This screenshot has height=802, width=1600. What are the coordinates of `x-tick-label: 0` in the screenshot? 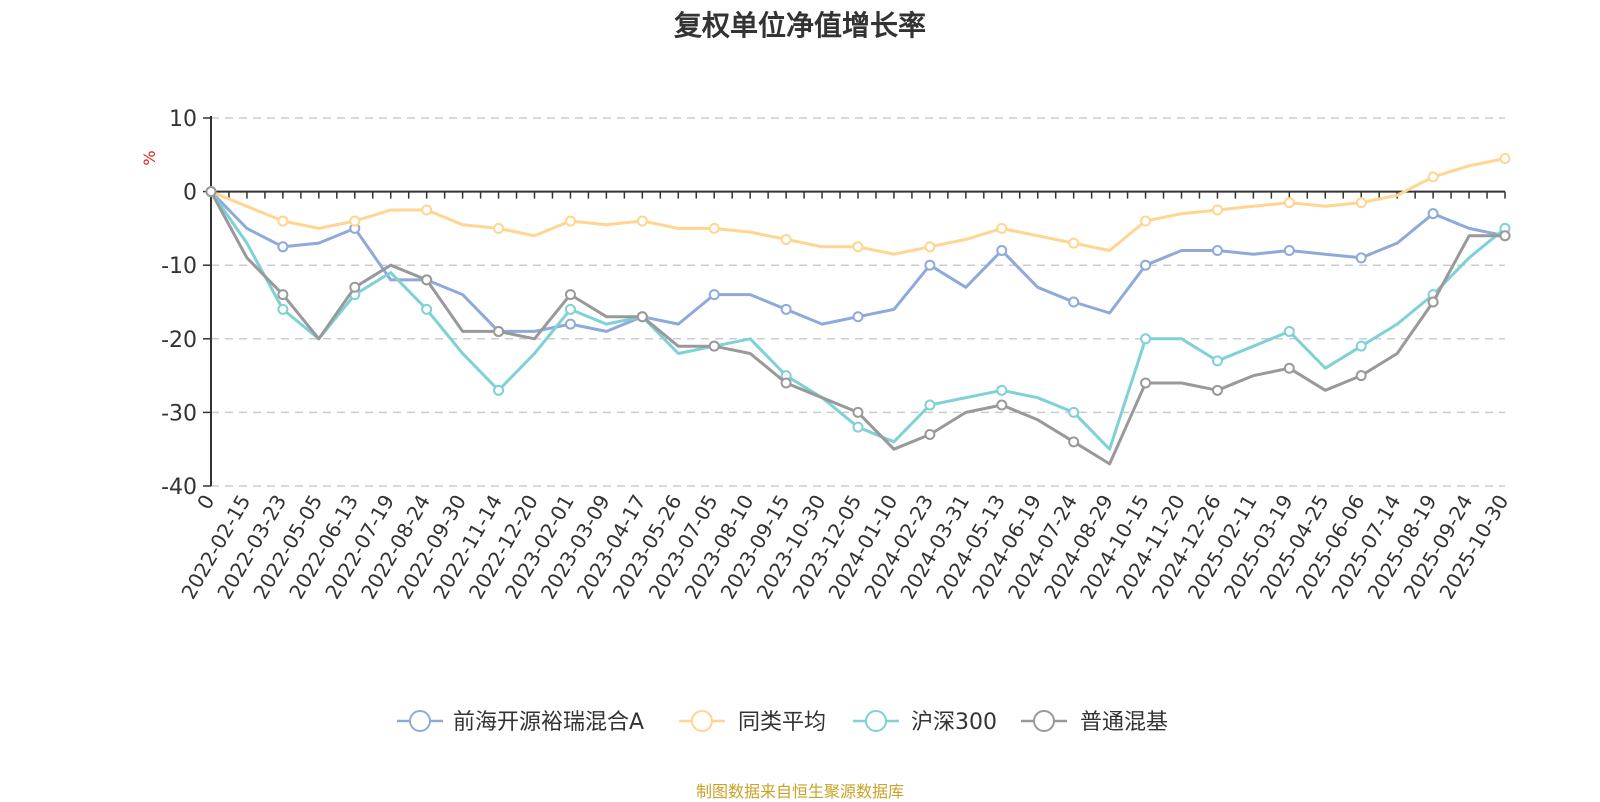 It's located at (205, 502).